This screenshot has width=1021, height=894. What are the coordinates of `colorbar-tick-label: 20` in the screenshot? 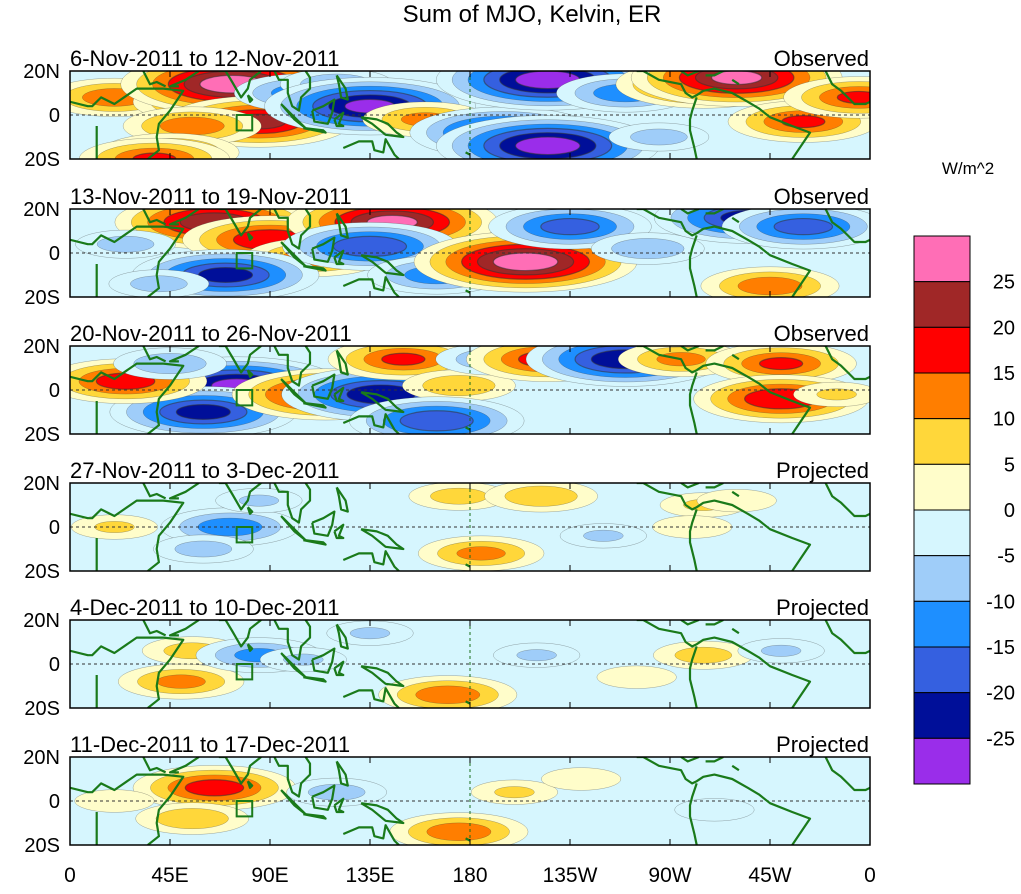 It's located at (1004, 328).